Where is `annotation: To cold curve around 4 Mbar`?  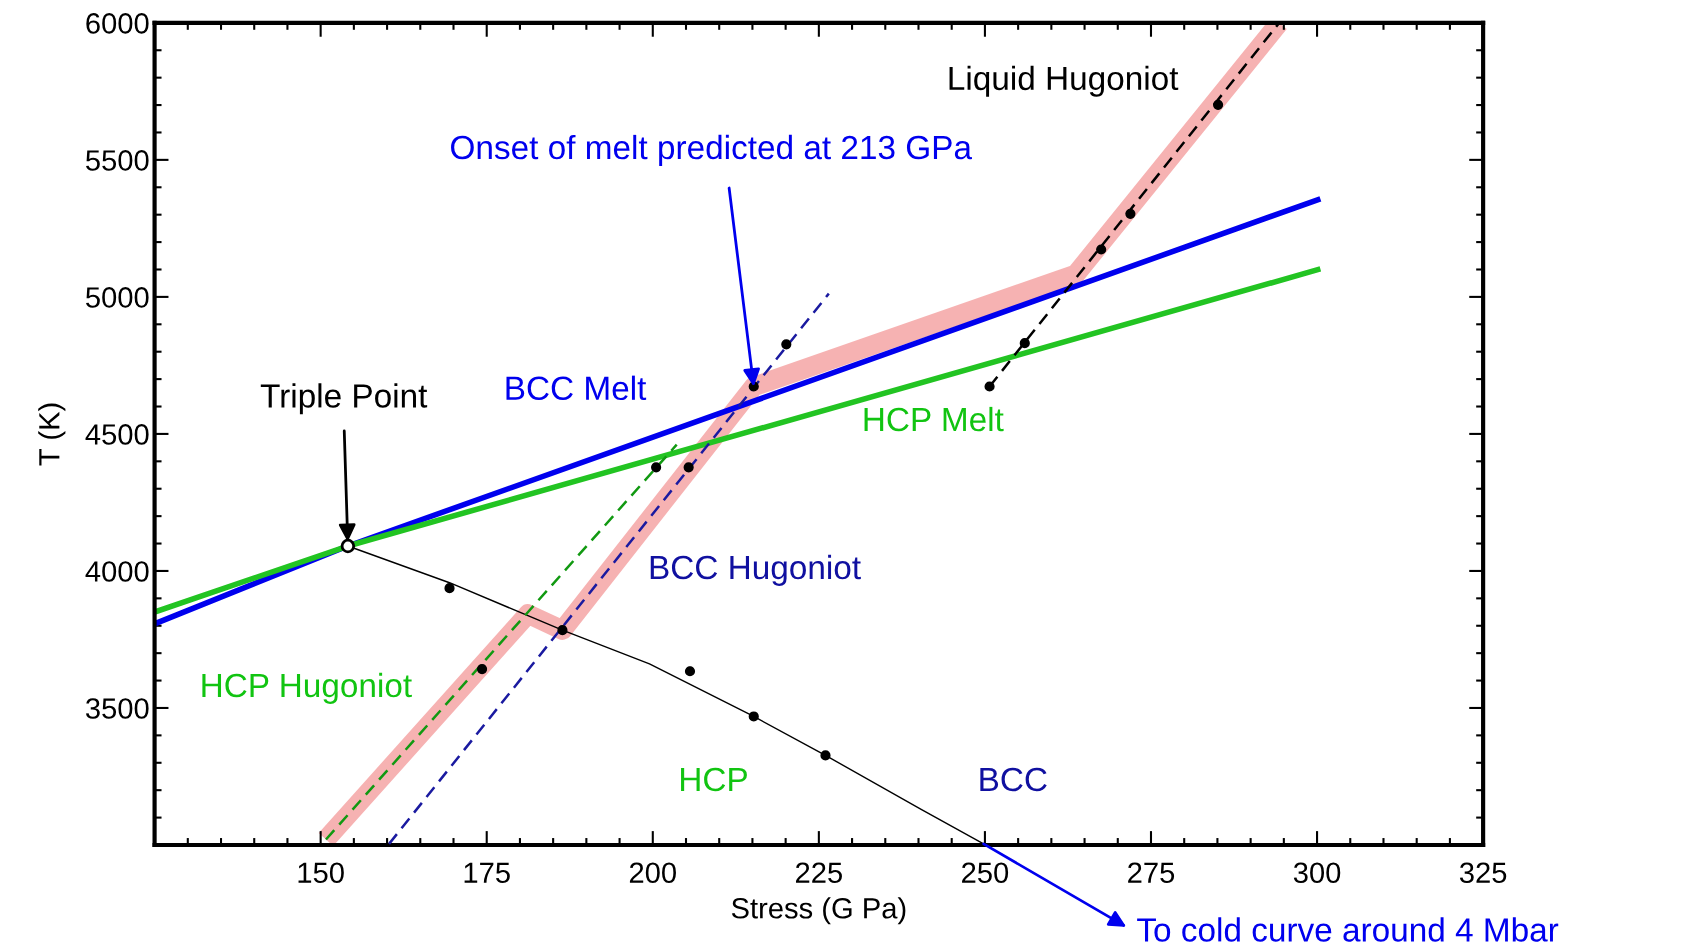 annotation: To cold curve around 4 Mbar is located at coordinates (1348, 929).